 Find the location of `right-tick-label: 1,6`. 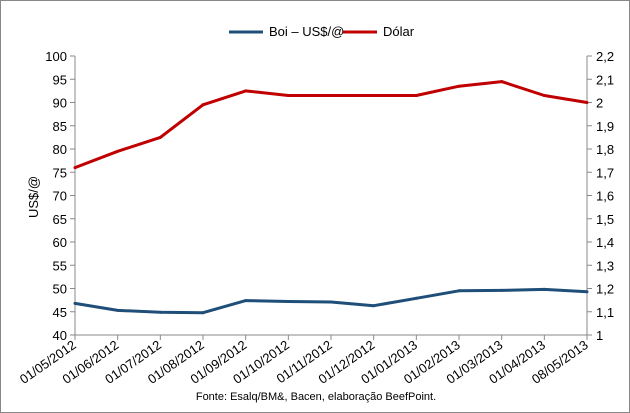

right-tick-label: 1,6 is located at coordinates (605, 196).